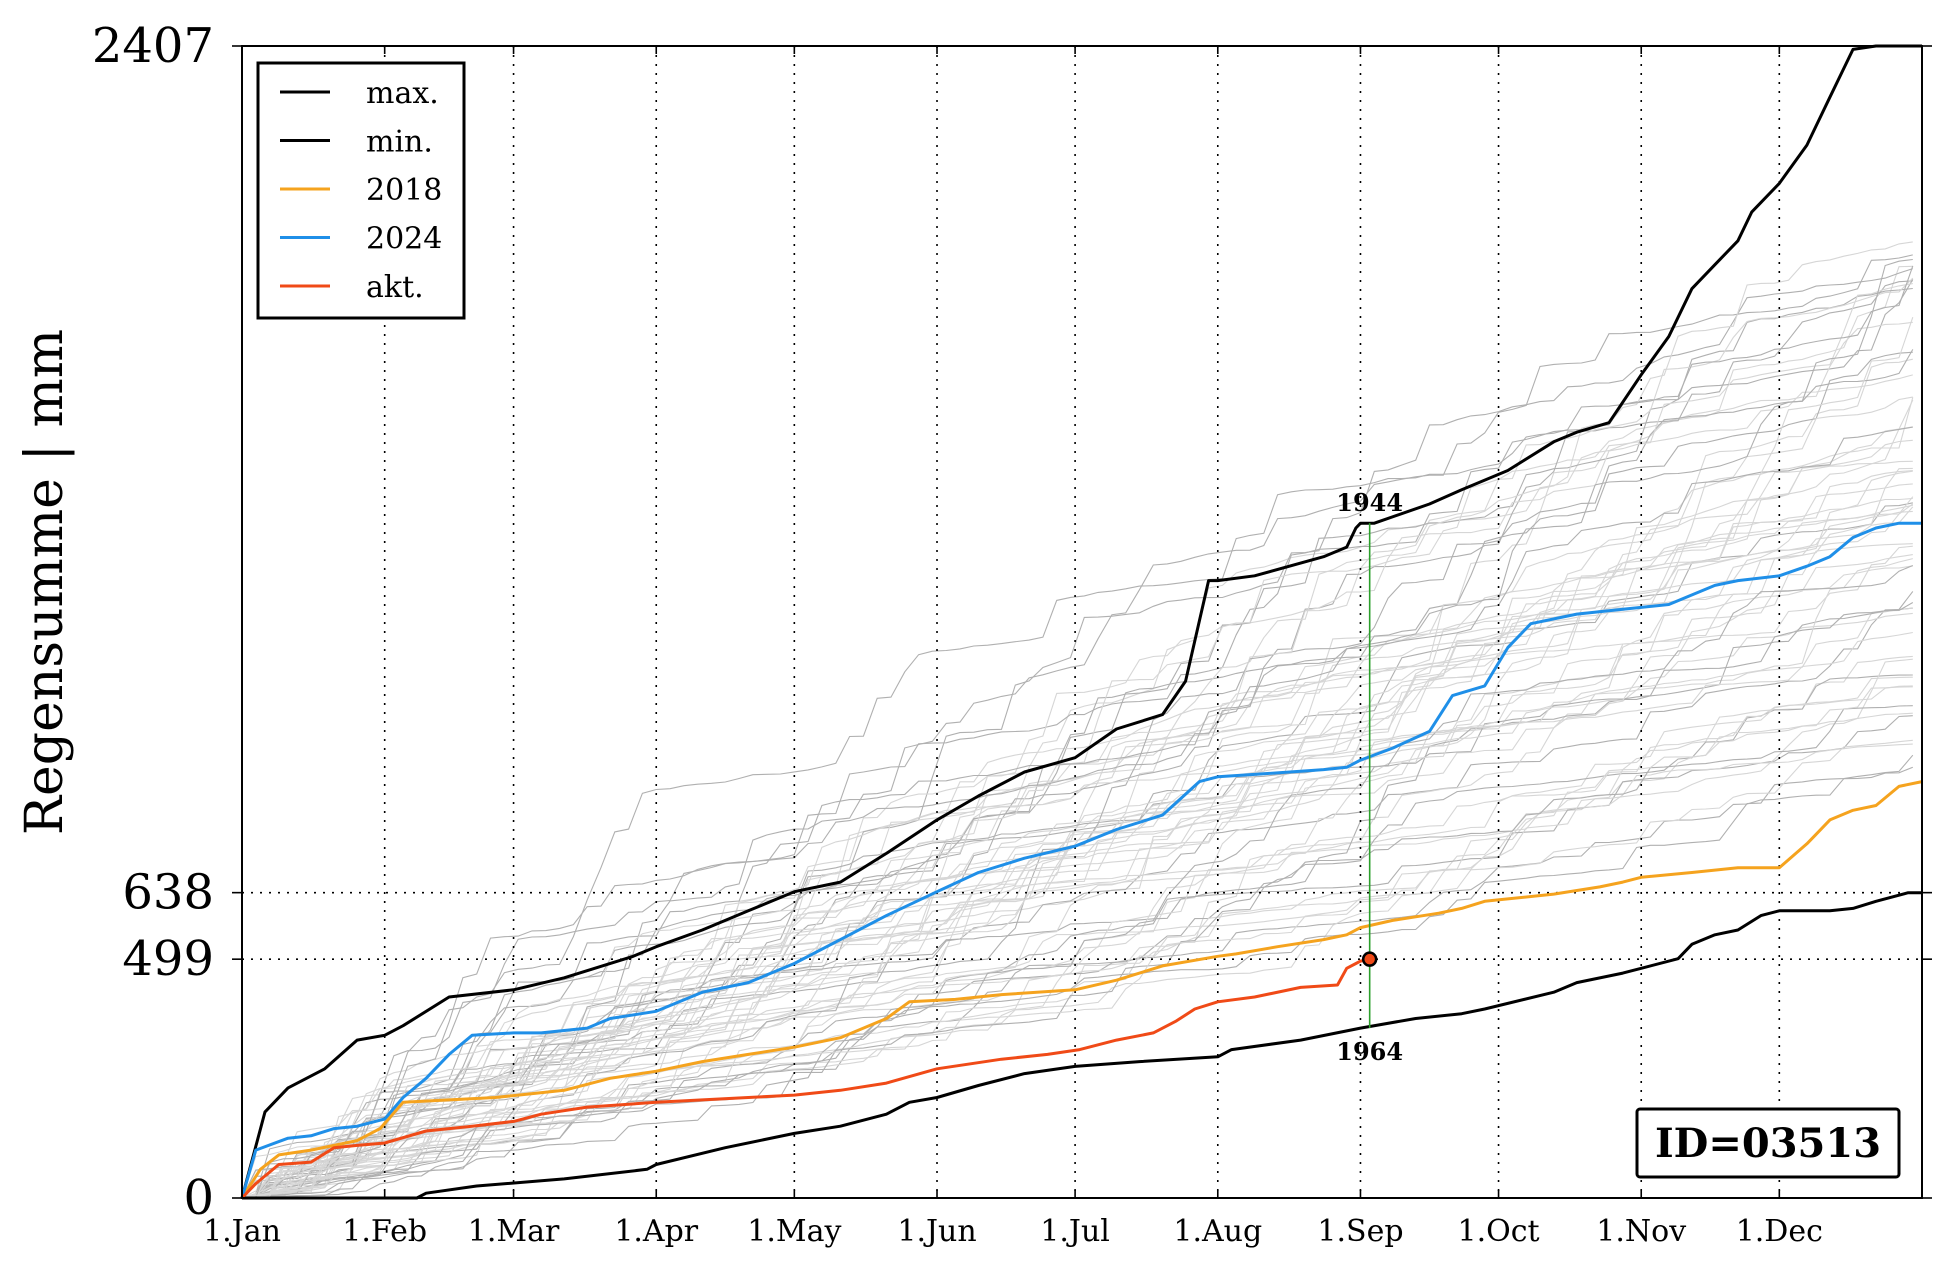  Describe the element at coordinates (1779, 1231) in the screenshot. I see `x-tick-label: 1.Dec` at that location.